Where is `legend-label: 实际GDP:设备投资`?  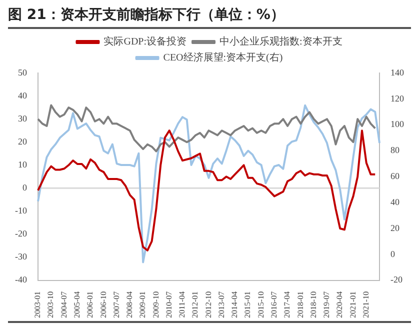
legend-label: 实际GDP:设备投资 is located at coordinates (145, 42).